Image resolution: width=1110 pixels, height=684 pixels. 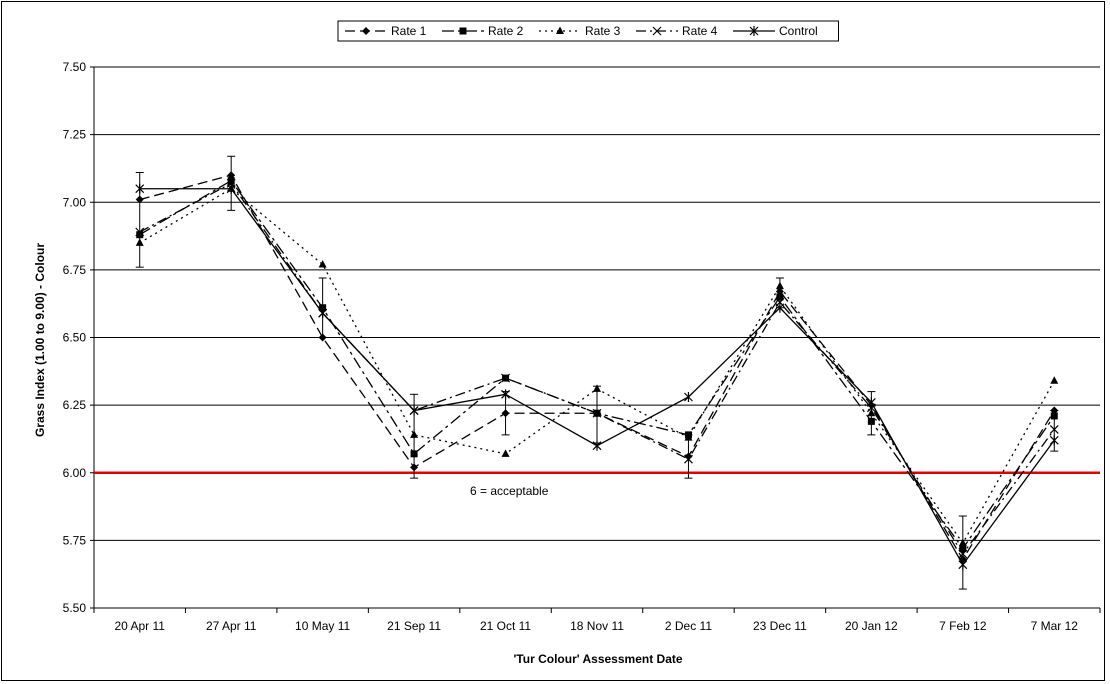 What do you see at coordinates (677, 31) in the screenshot?
I see `legend-item-rate-4: Rate 4` at bounding box center [677, 31].